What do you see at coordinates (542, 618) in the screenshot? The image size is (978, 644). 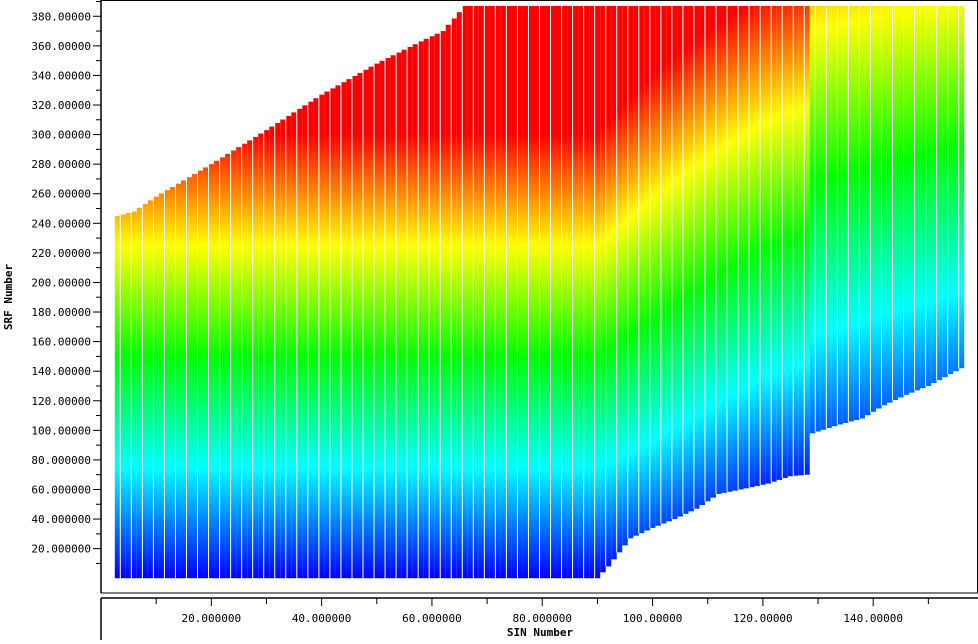 I see `x-tick-label: 80.000000` at bounding box center [542, 618].